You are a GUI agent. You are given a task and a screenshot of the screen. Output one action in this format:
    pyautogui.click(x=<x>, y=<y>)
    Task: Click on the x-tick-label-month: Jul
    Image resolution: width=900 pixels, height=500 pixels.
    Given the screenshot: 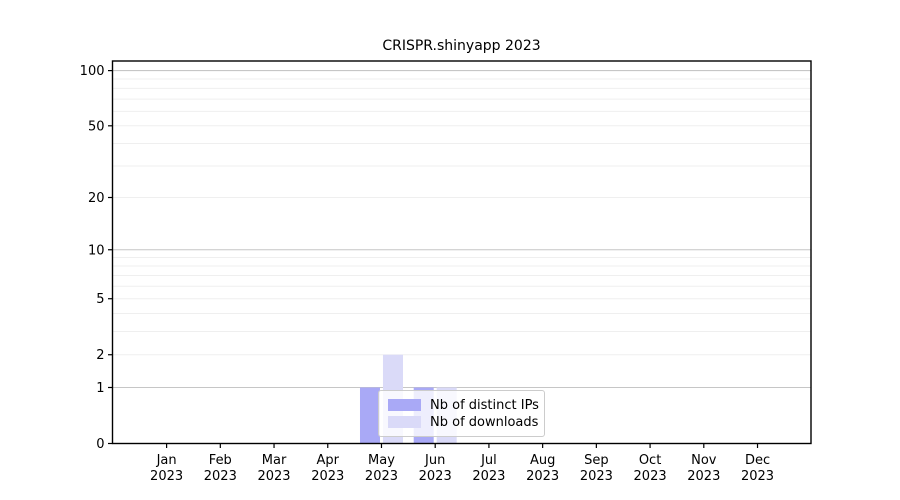 What is the action you would take?
    pyautogui.click(x=488, y=460)
    